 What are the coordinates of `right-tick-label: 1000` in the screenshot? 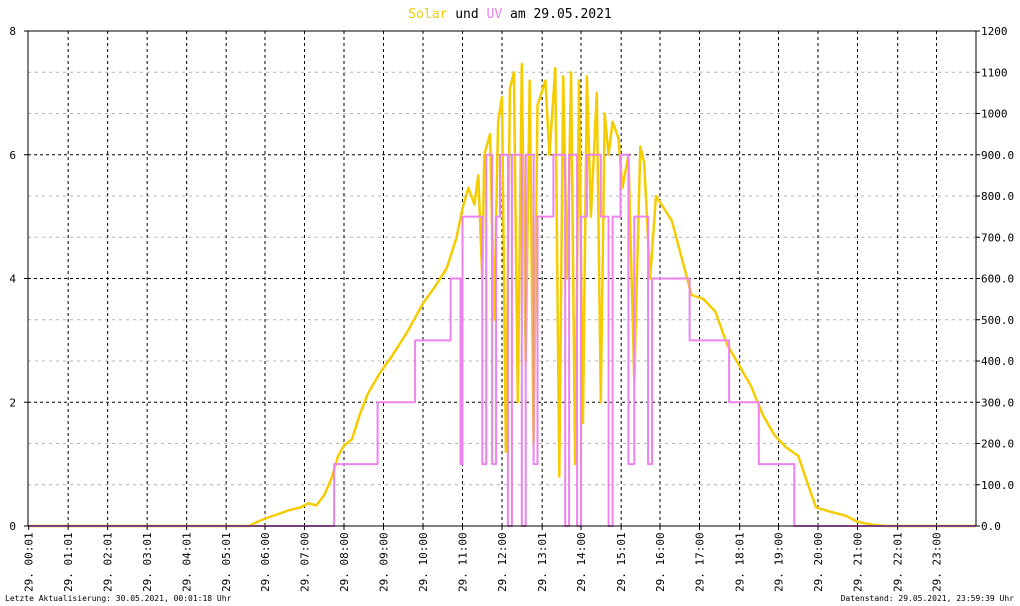 It's located at (994, 114).